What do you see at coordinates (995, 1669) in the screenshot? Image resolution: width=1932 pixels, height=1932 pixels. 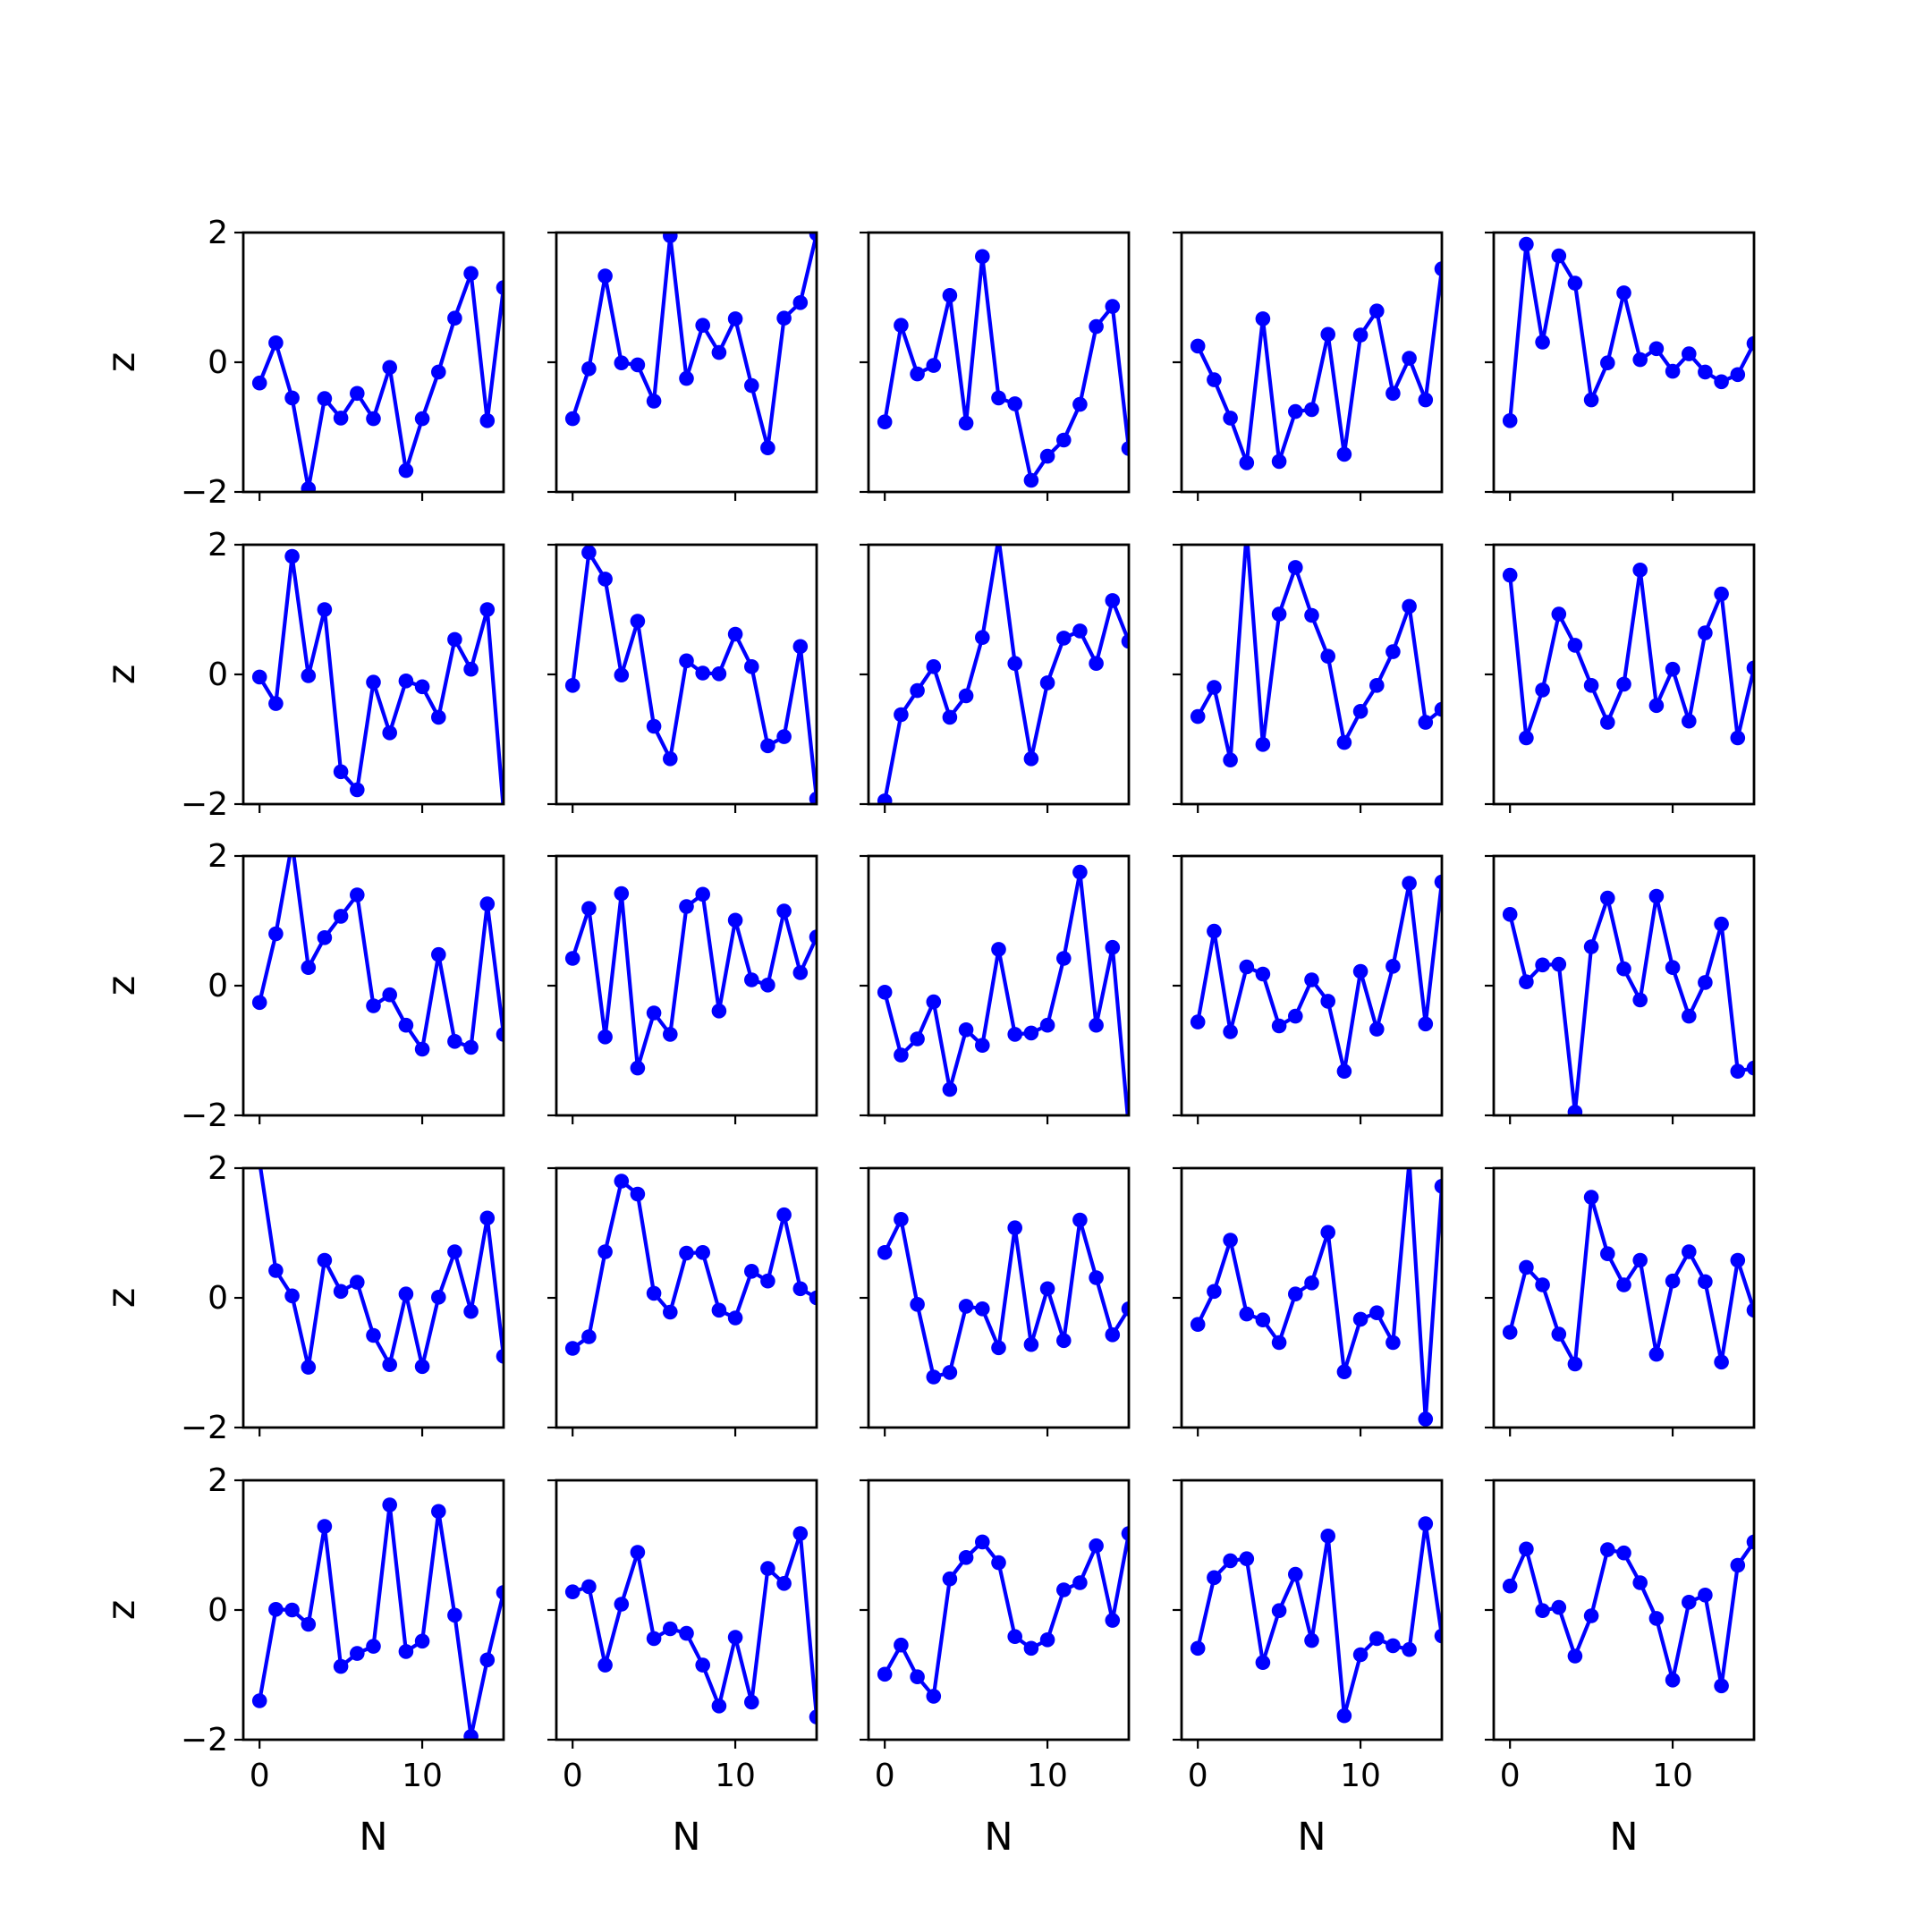 I see `subplot-r5-c3: 0 10 N` at bounding box center [995, 1669].